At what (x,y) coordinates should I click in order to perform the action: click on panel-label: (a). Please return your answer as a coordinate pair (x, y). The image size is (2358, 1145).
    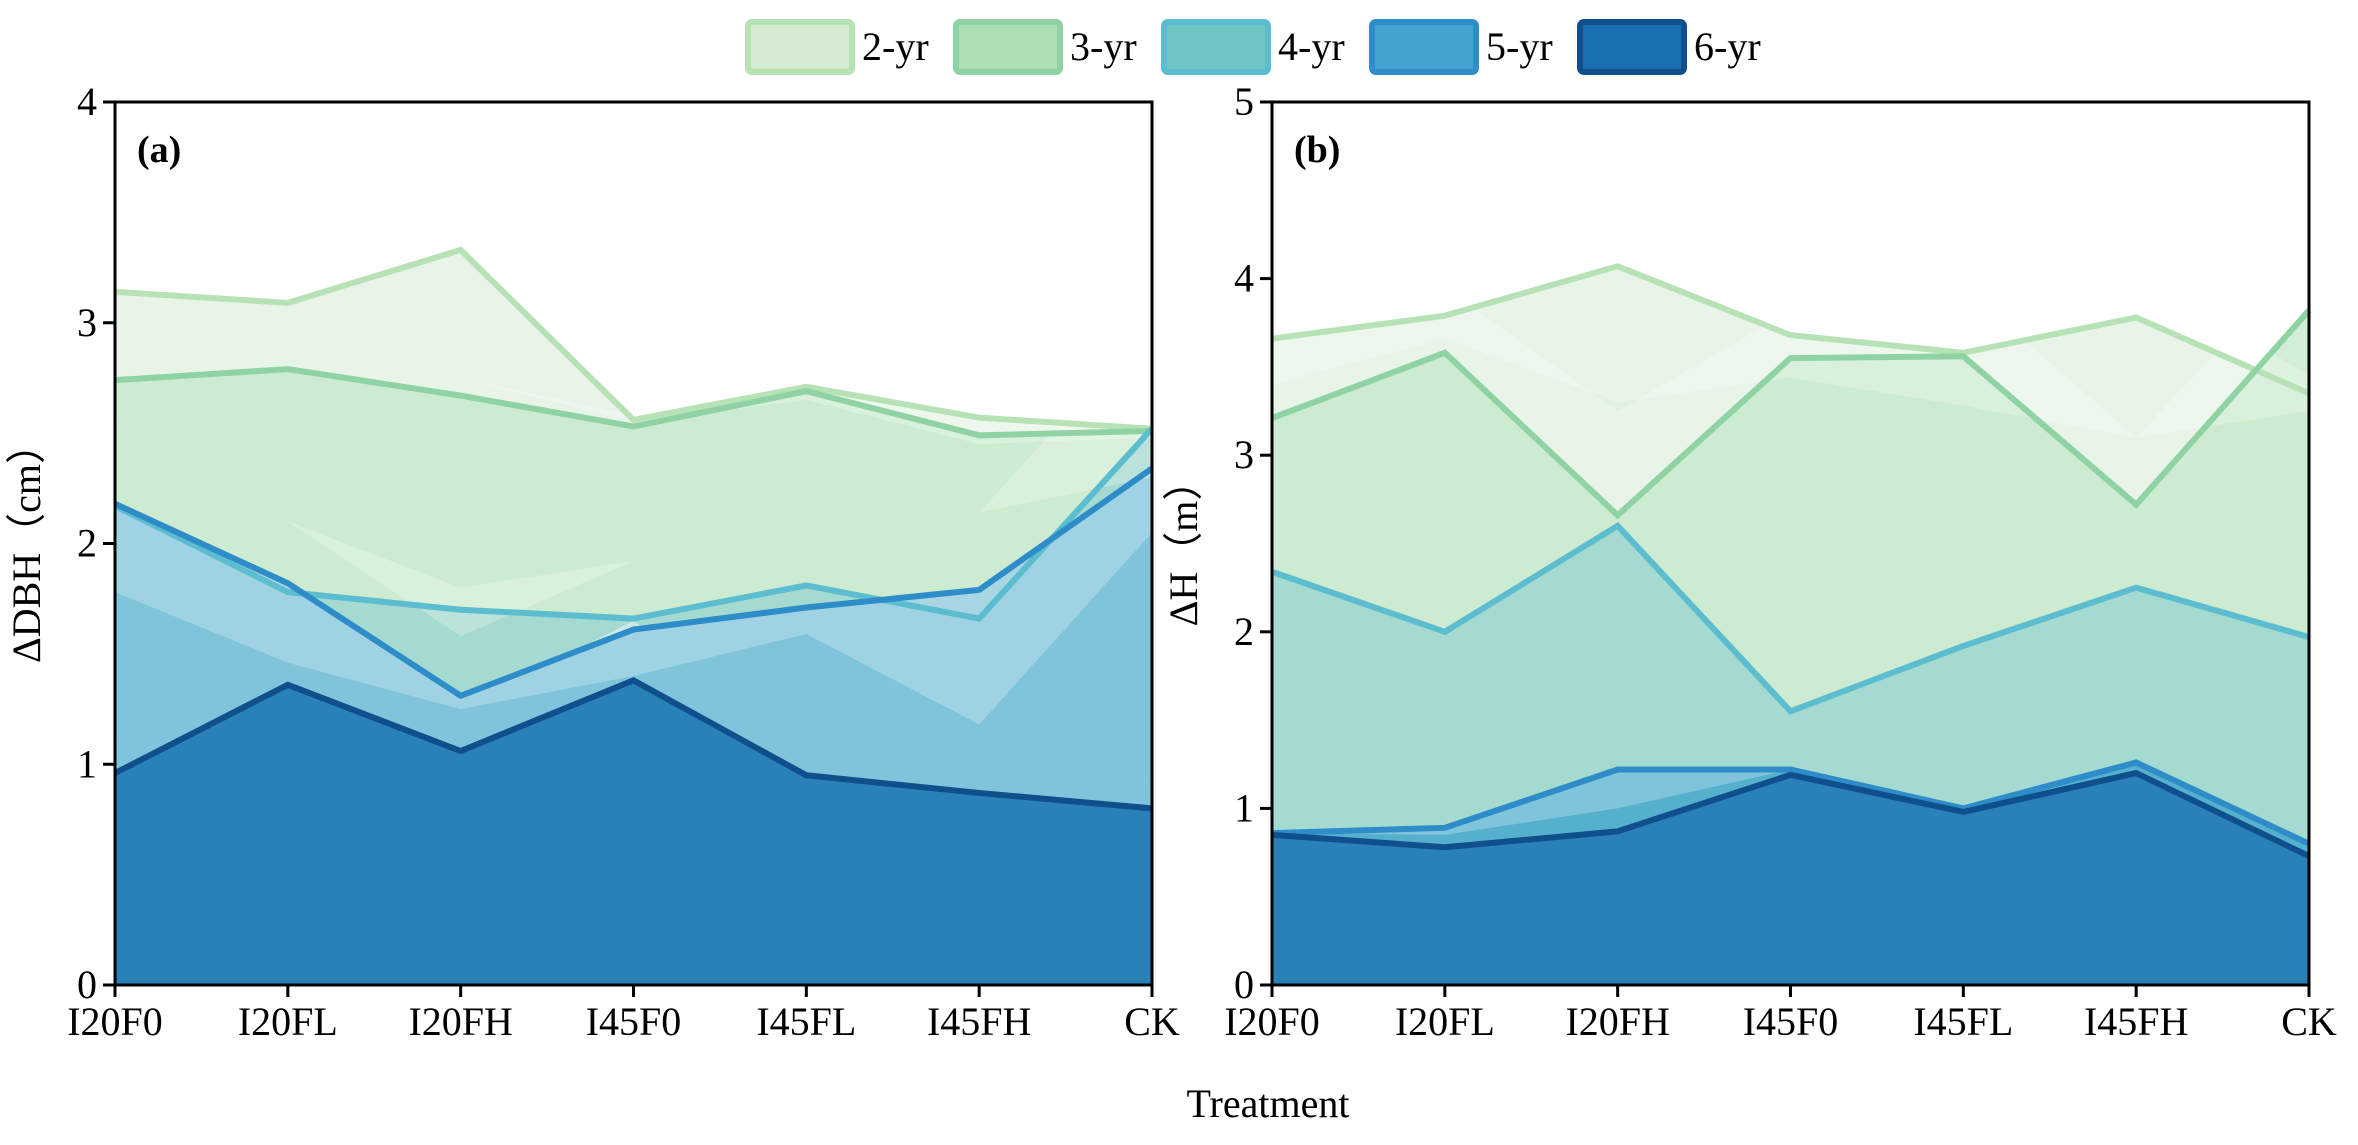
    Looking at the image, I should click on (159, 150).